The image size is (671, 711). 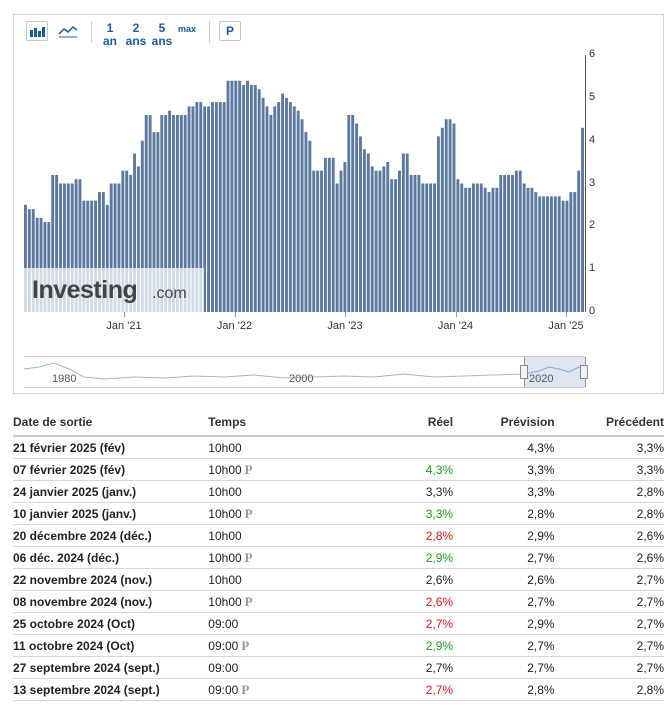 I want to click on header-actual: Réel, so click(x=402, y=422).